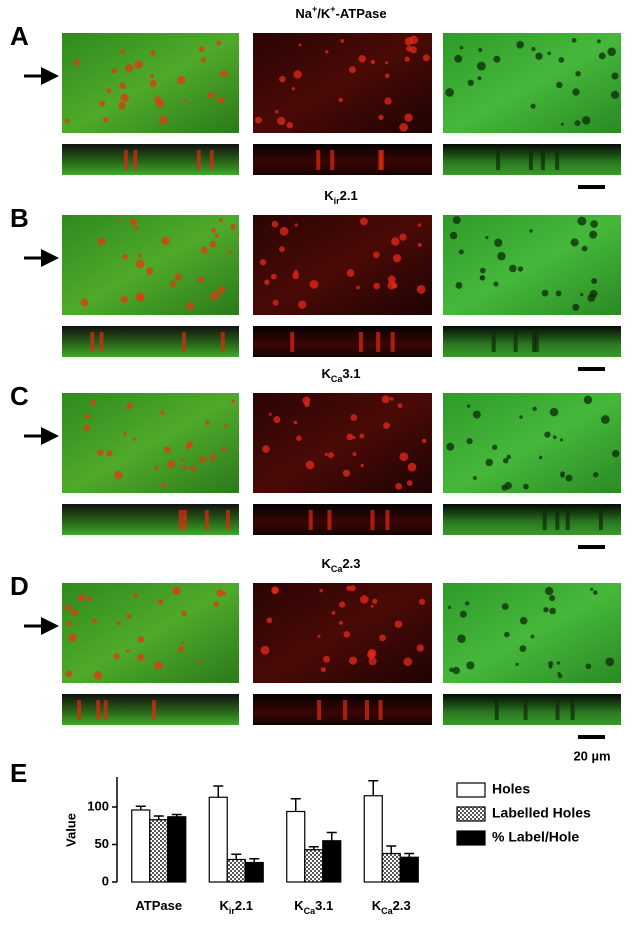  Describe the element at coordinates (310, 911) in the screenshot. I see `text-segment: Ca` at that location.